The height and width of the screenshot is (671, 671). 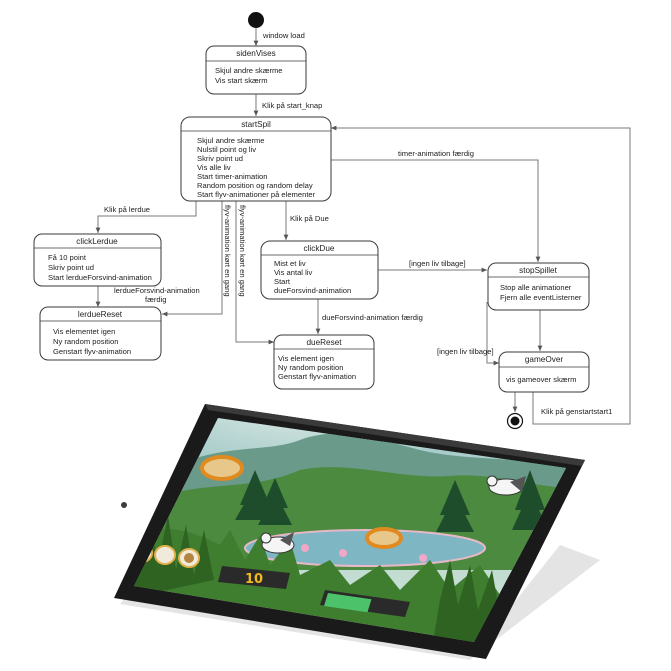 I want to click on edge-timer-done, so click(x=436, y=210).